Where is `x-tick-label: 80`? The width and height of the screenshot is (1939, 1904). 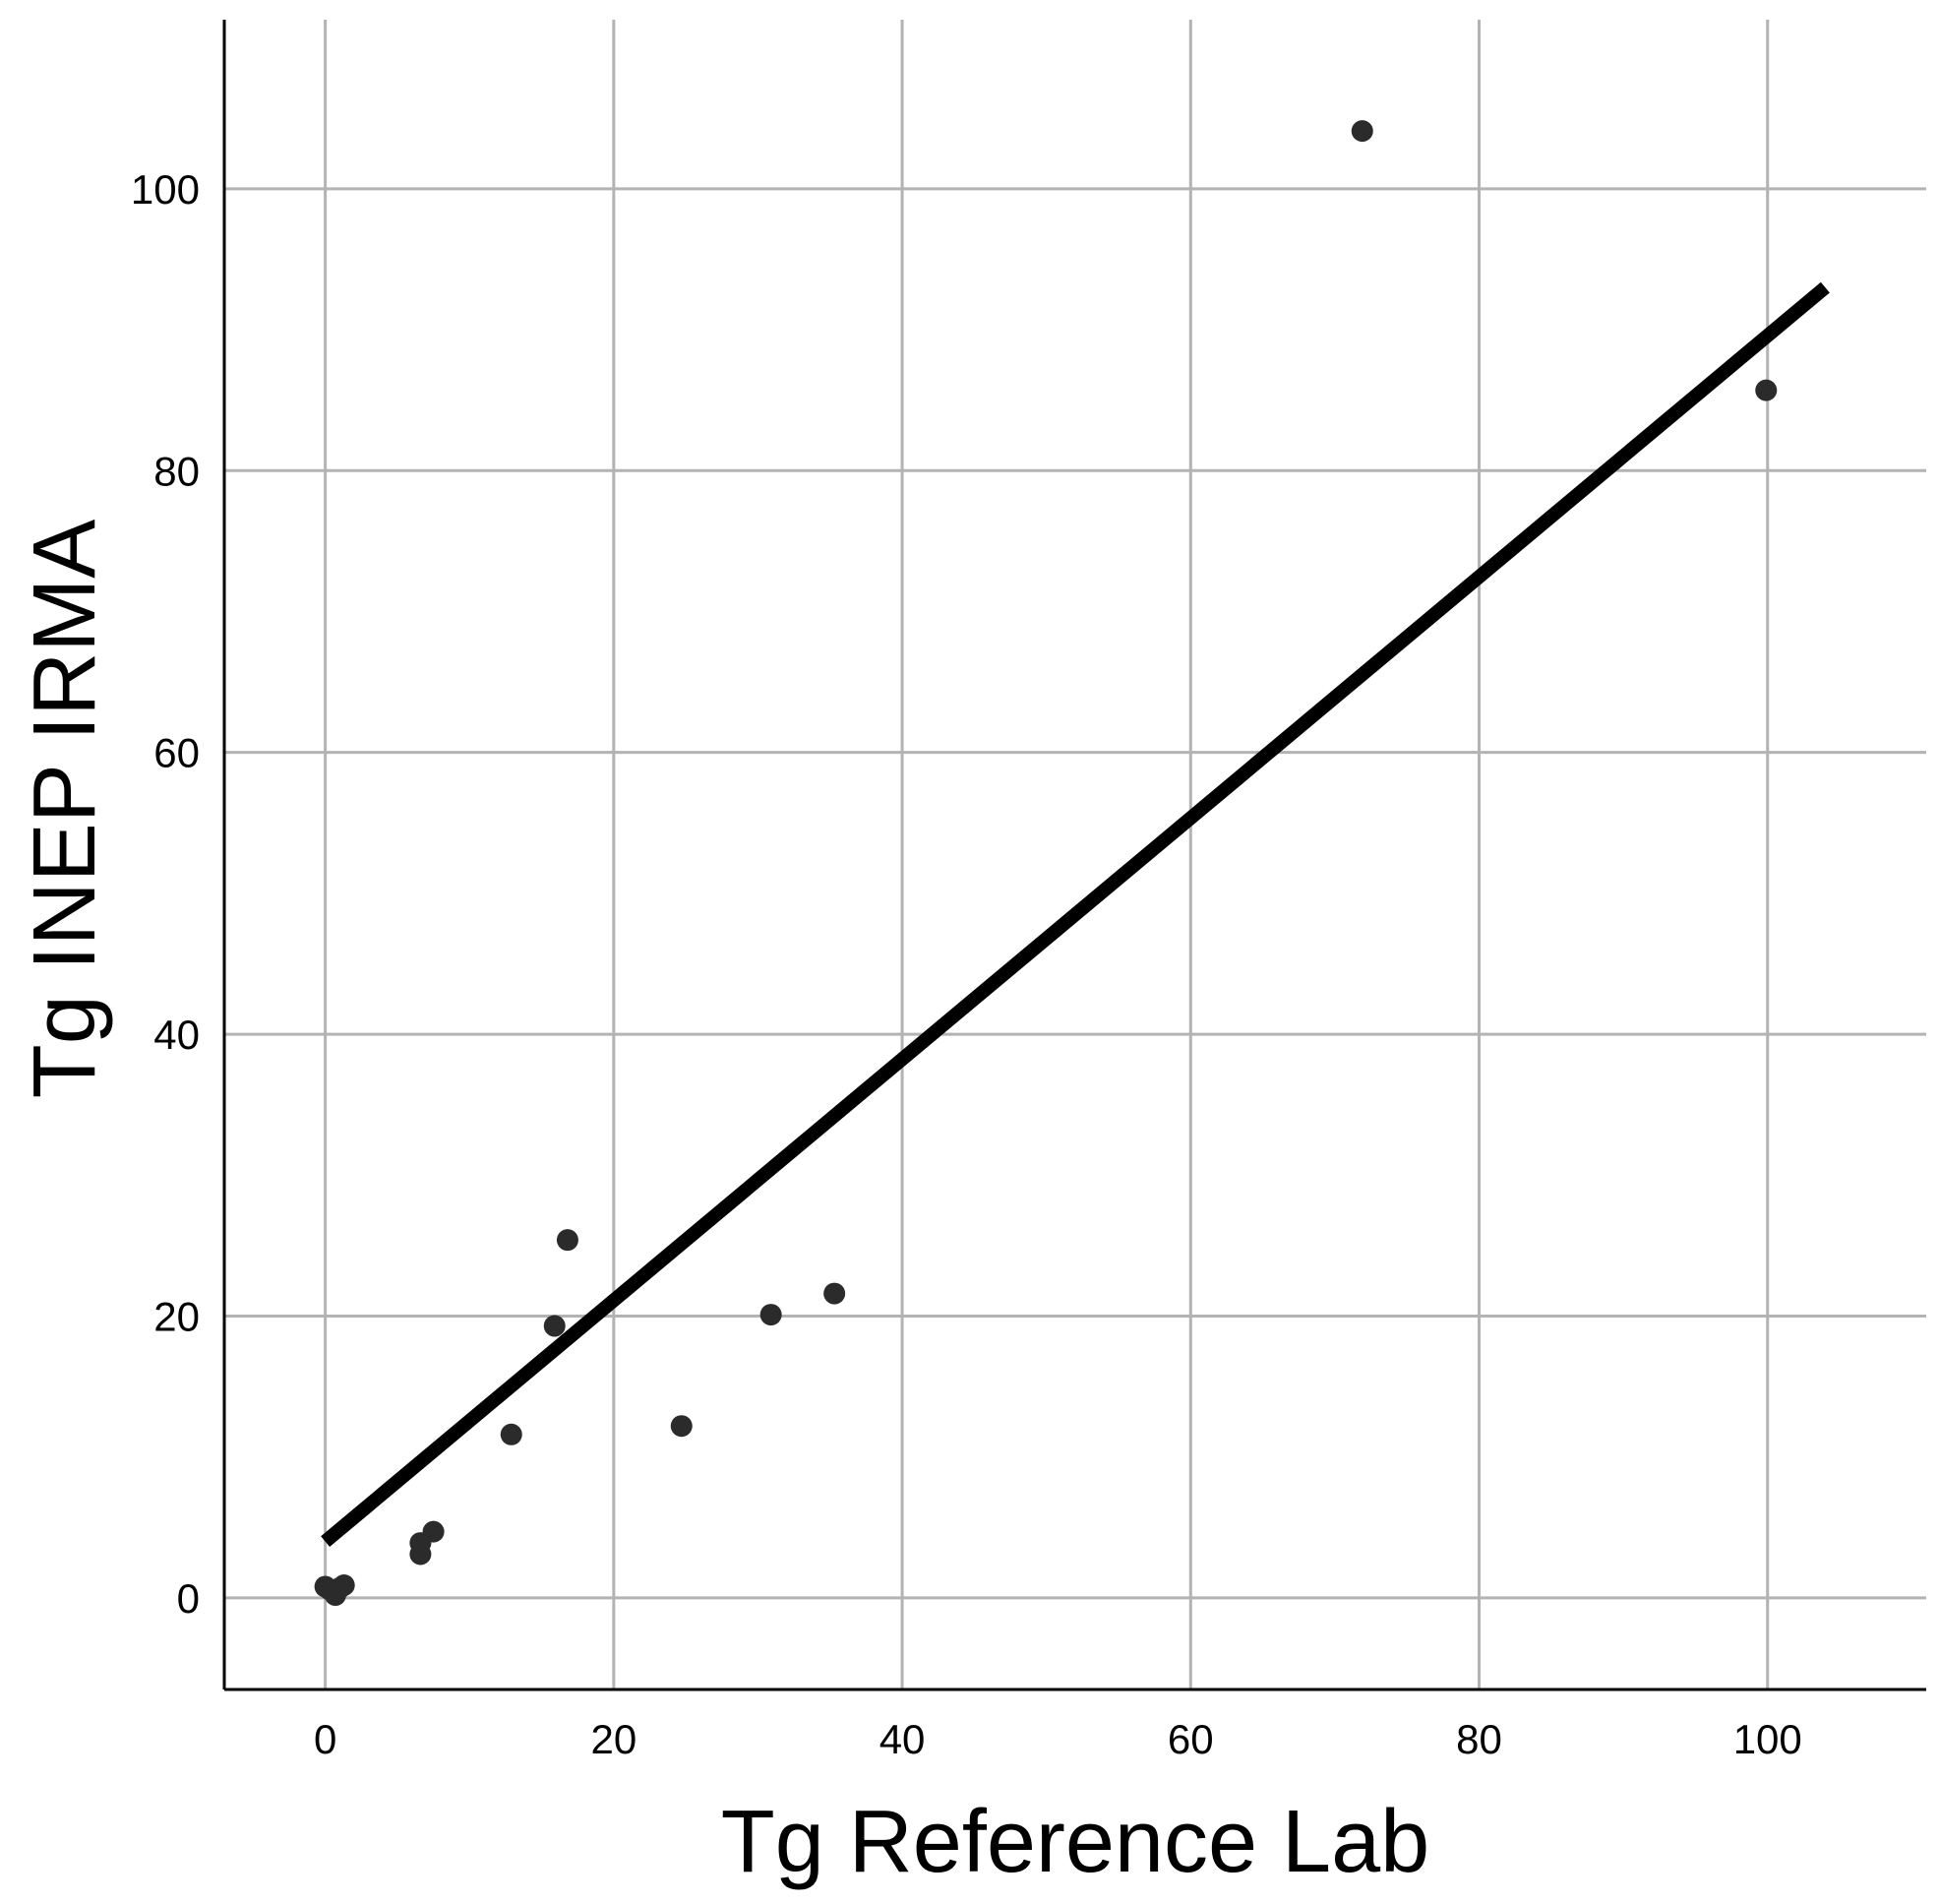 x-tick-label: 80 is located at coordinates (1479, 1739).